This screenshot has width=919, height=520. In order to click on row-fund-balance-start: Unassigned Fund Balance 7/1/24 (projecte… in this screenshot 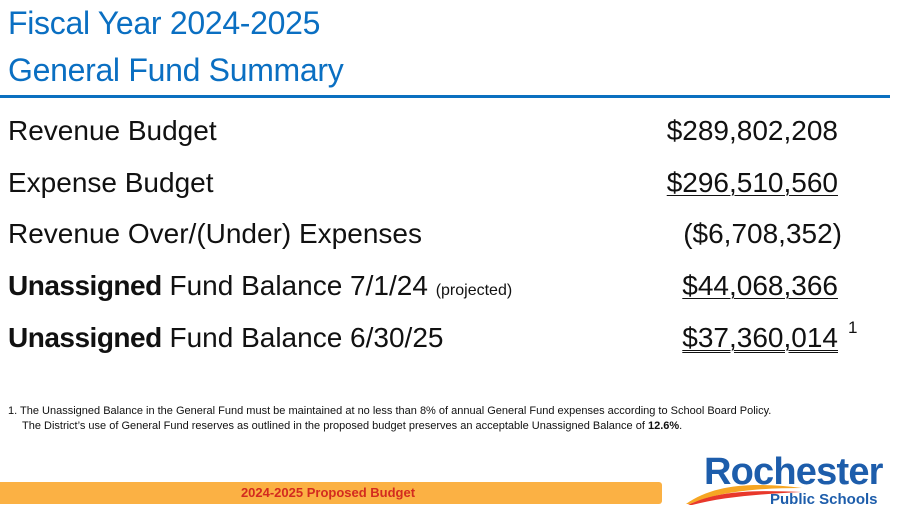, I will do `click(438, 286)`.